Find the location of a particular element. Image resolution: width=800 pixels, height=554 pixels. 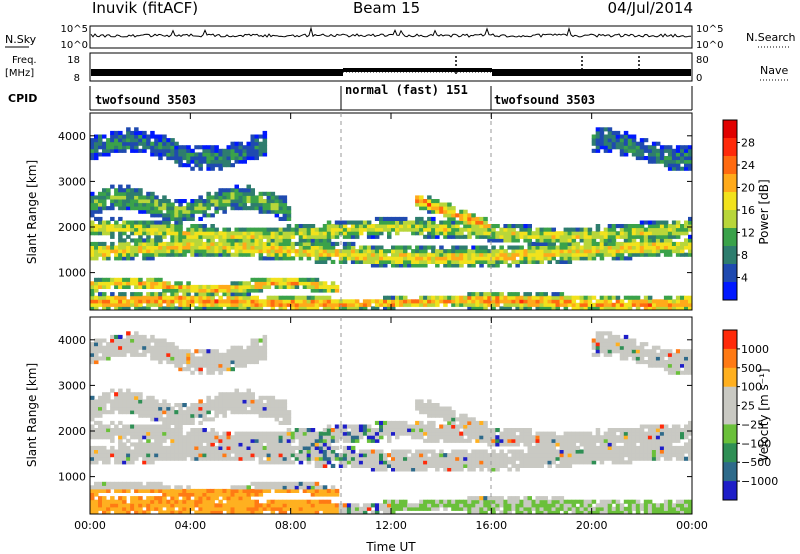

colorbar-tick-label: 4 is located at coordinates (744, 278).